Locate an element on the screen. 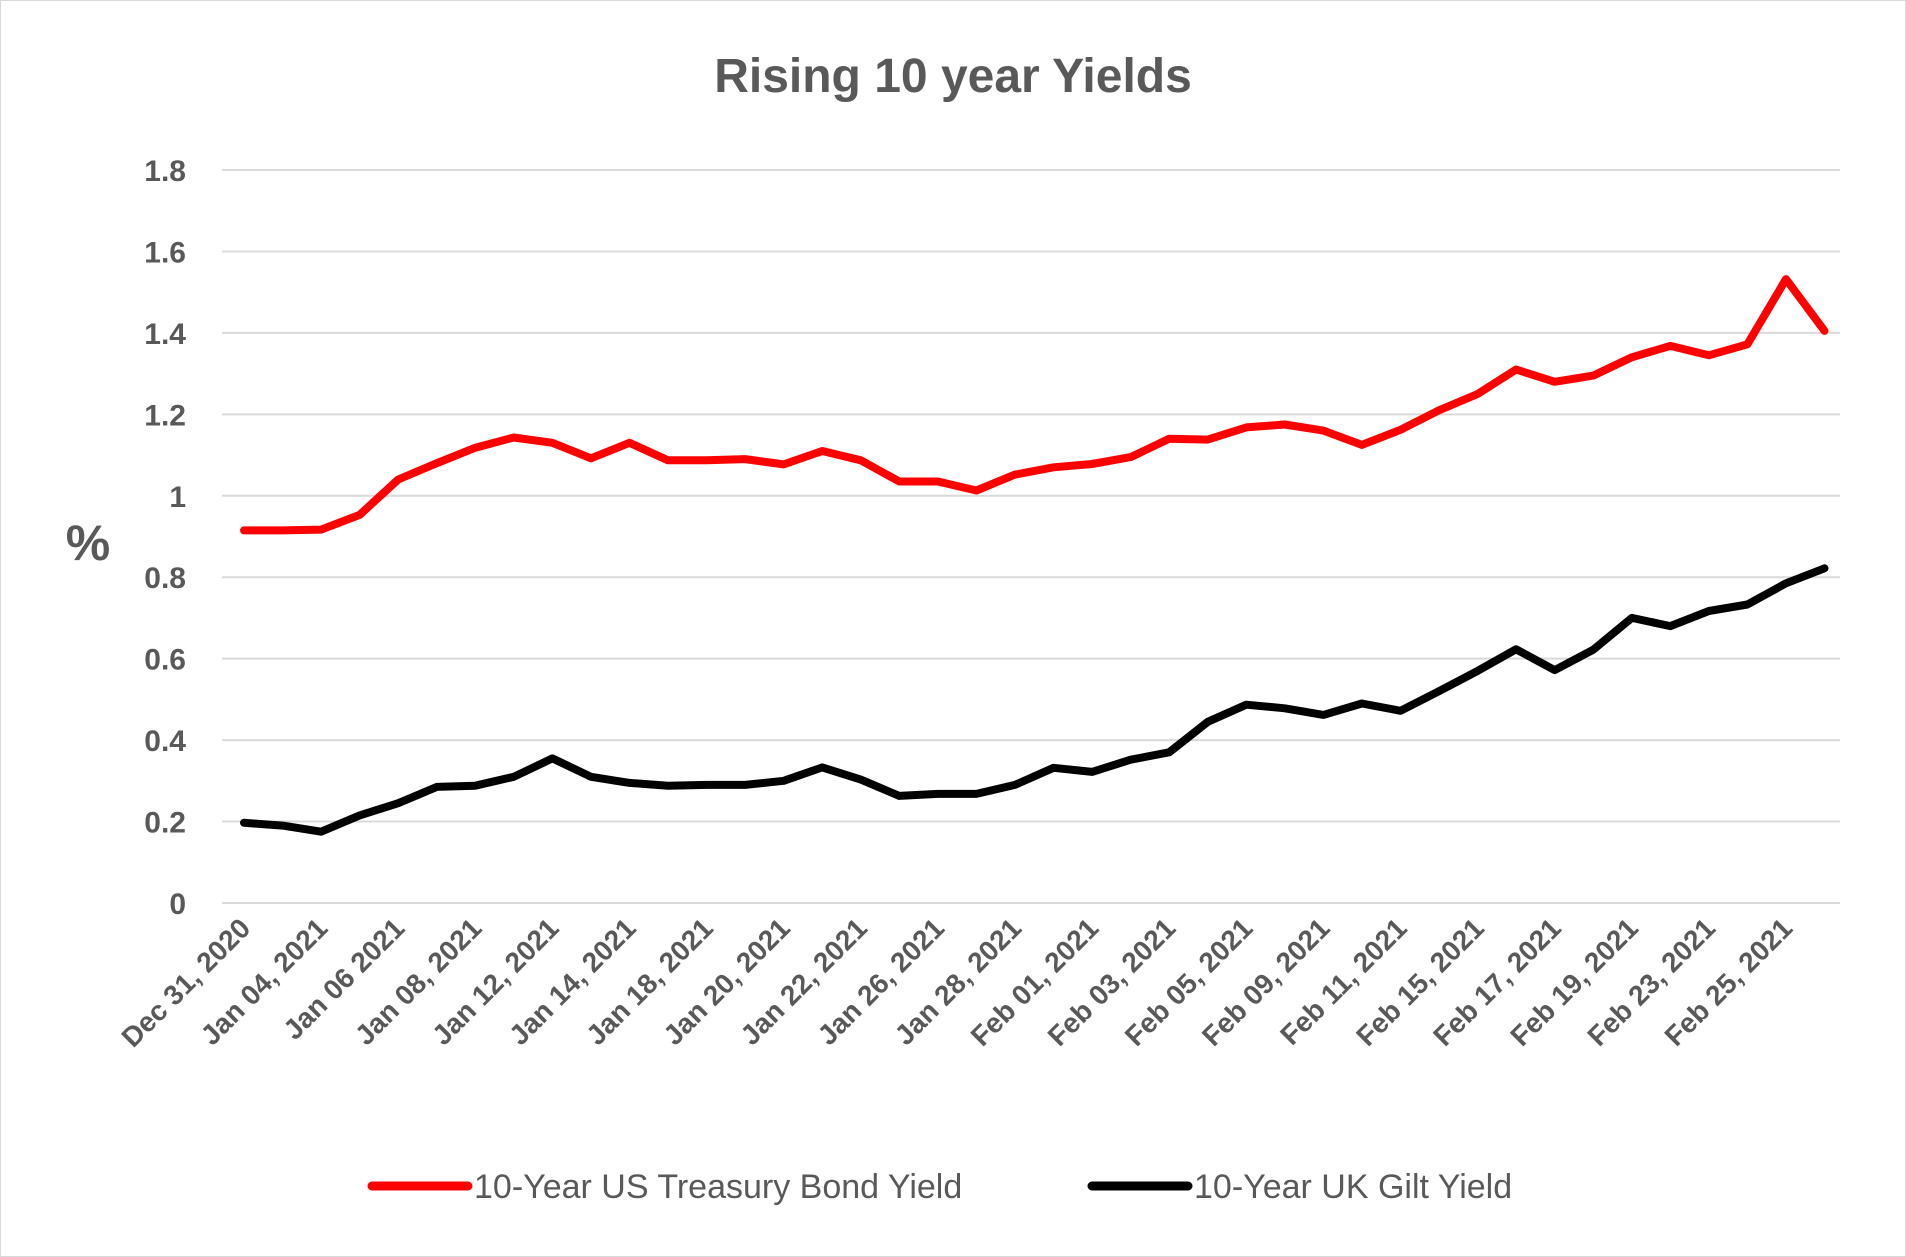  legend-label-us-treasury: 10-Year US Treasury Bond Yield is located at coordinates (718, 1187).